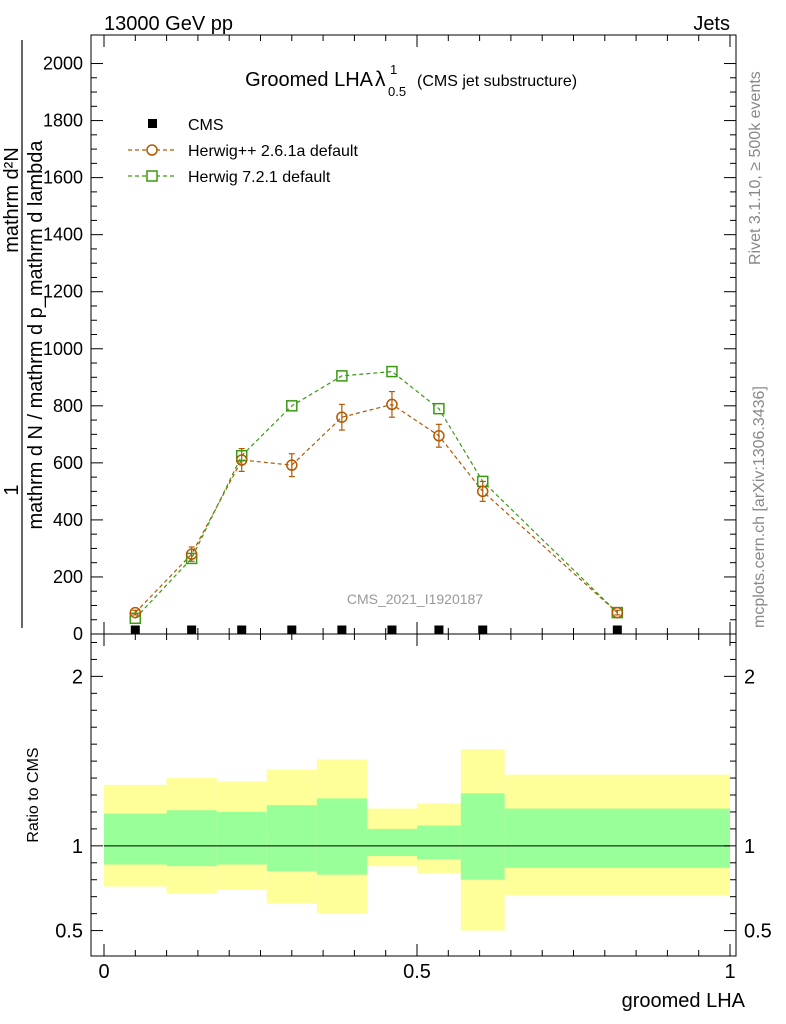 The image size is (786, 1024). I want to click on ratio-x-tick-label: 1, so click(729, 972).